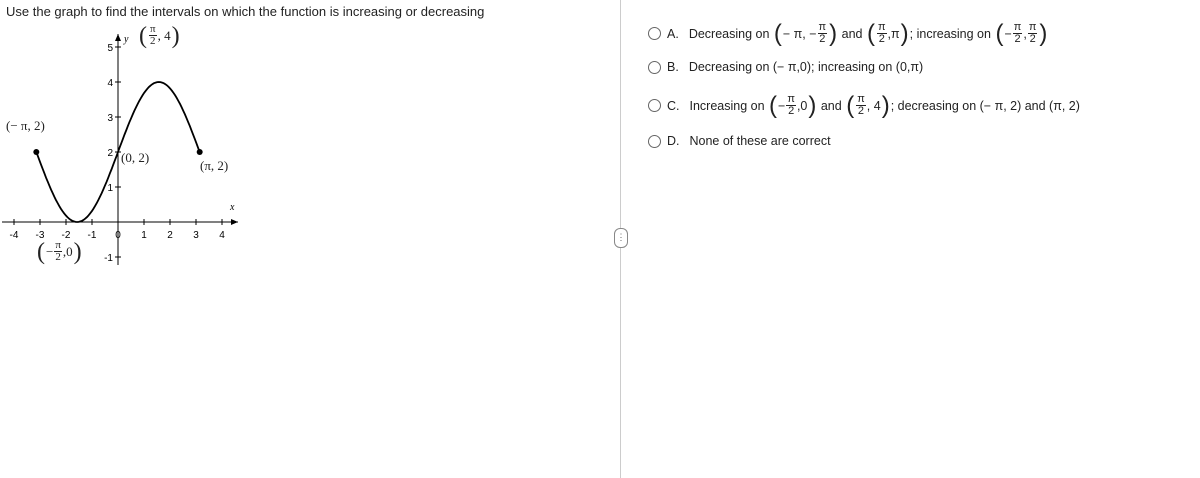 The height and width of the screenshot is (478, 1200). I want to click on choice-letter: D., so click(673, 141).